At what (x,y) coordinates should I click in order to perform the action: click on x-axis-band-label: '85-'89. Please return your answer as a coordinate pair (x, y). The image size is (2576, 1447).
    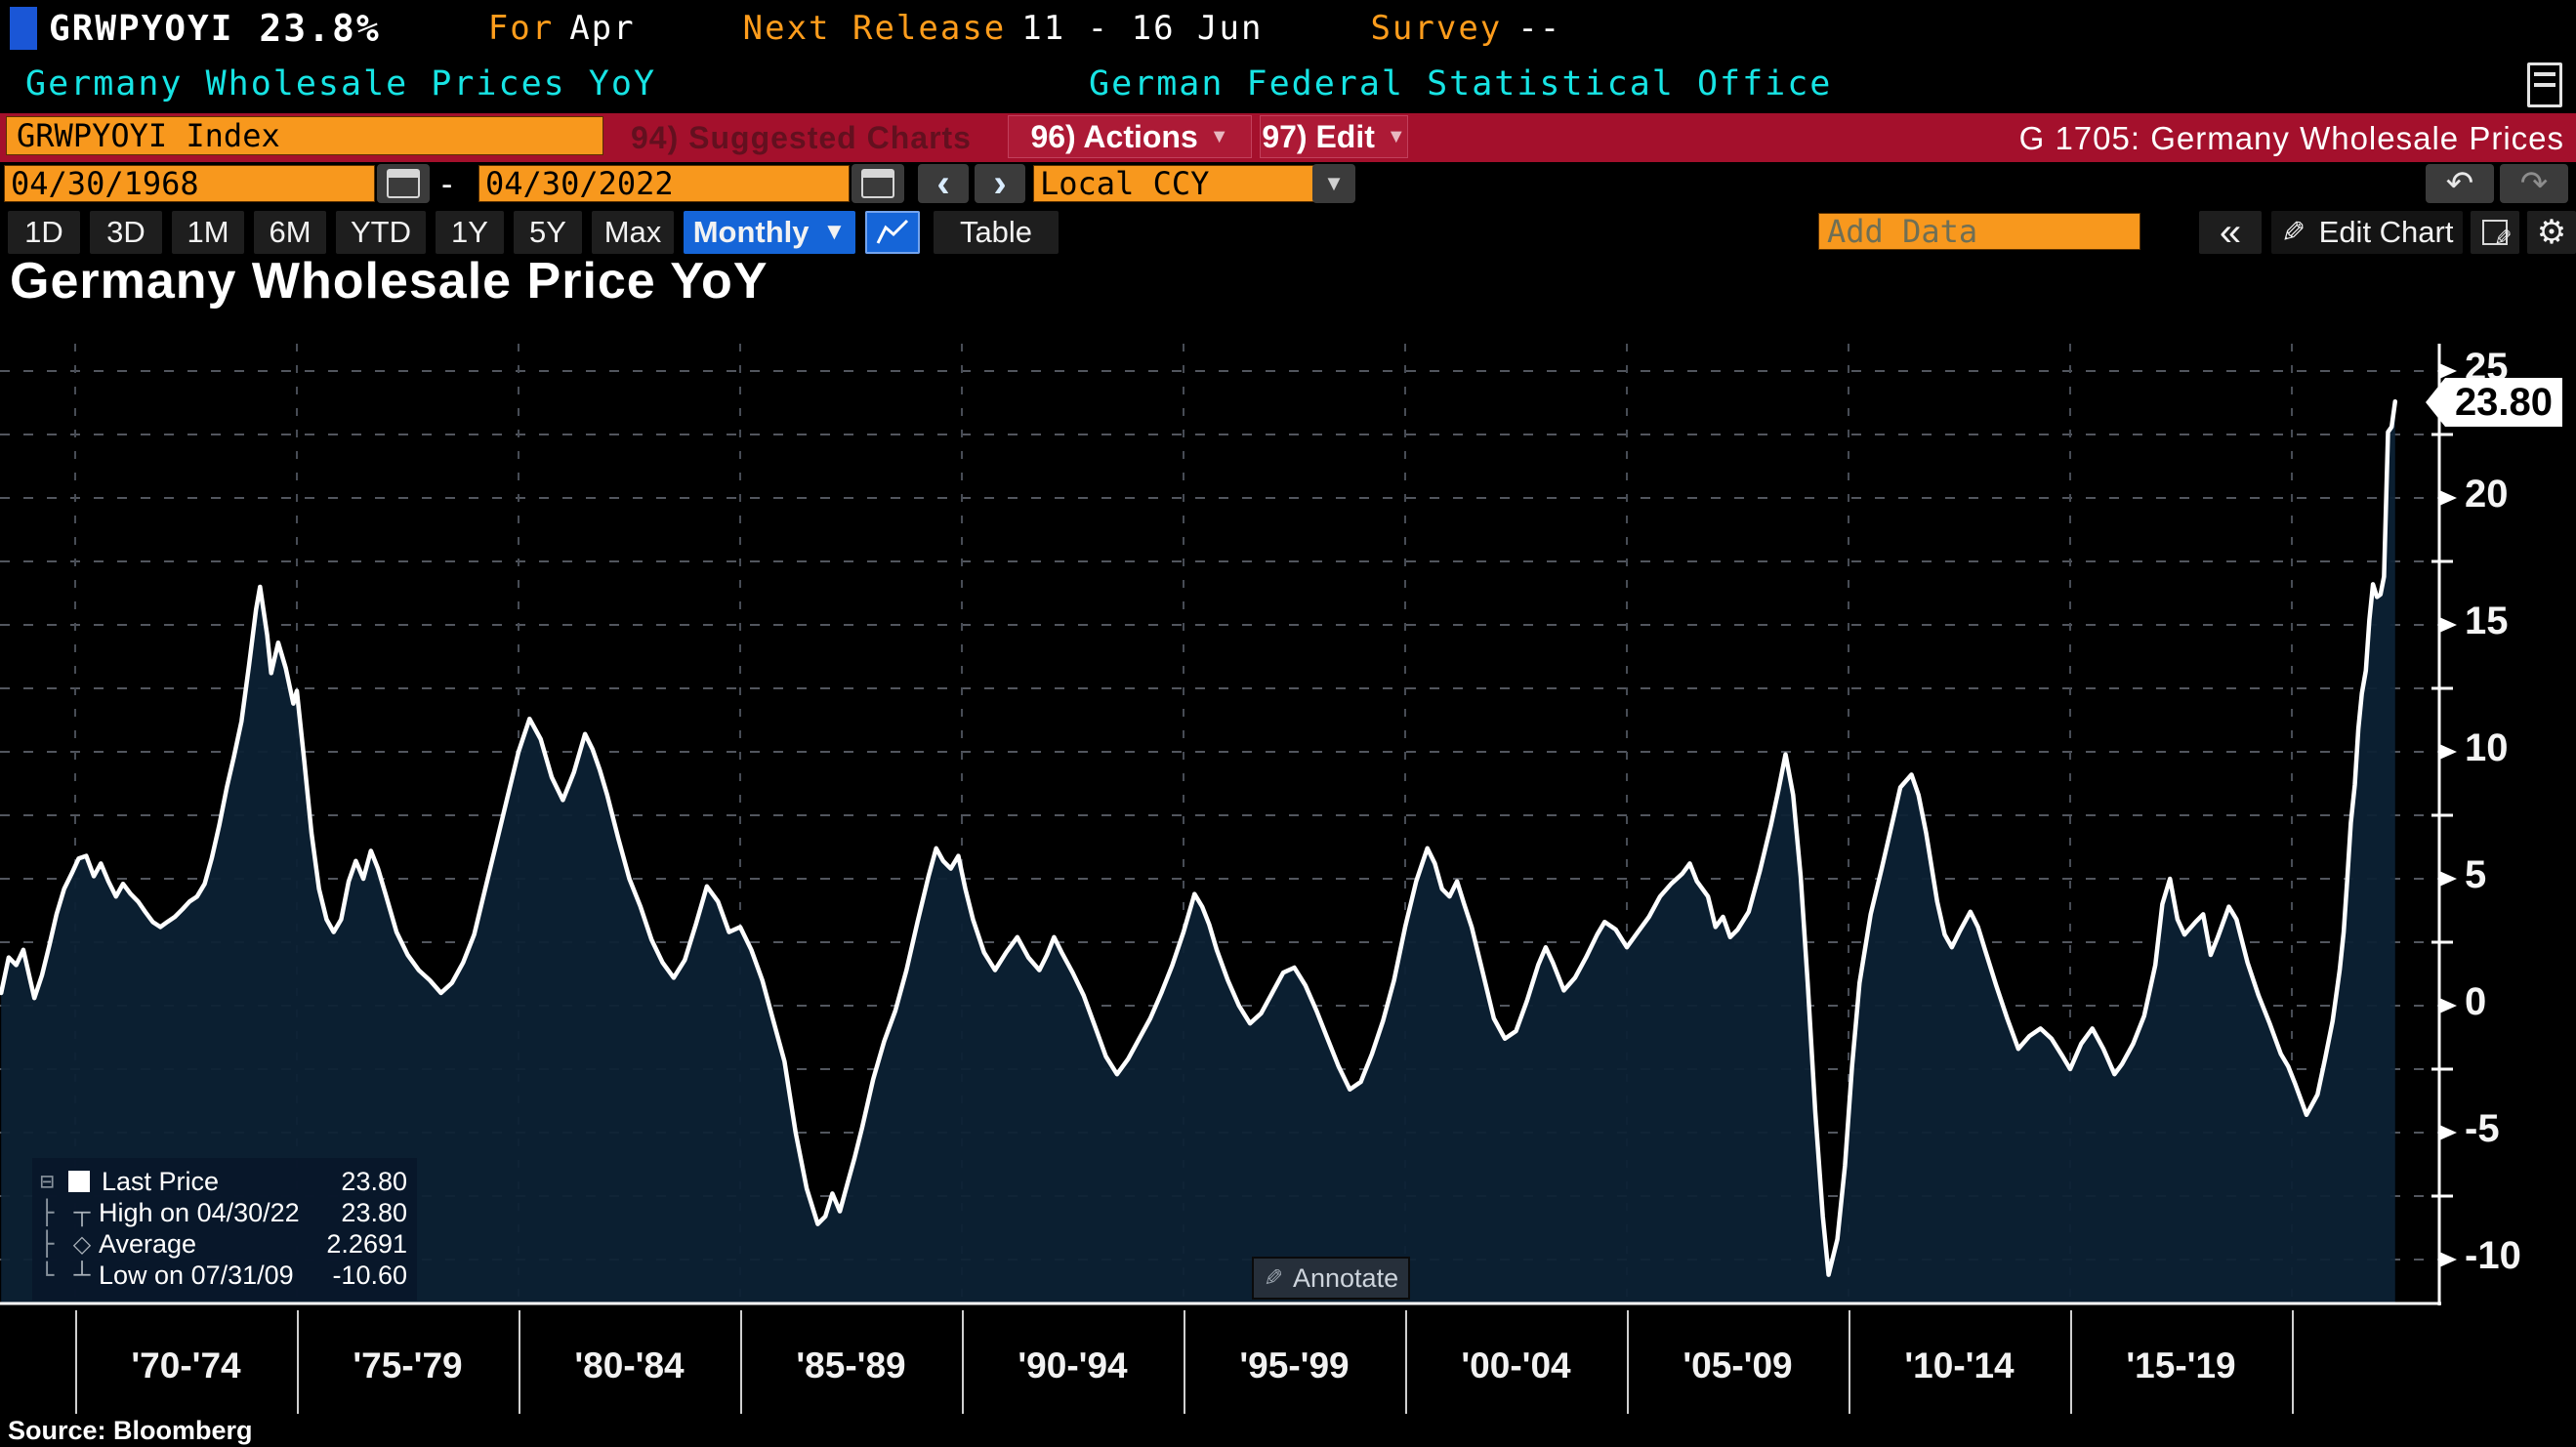
    Looking at the image, I should click on (851, 1365).